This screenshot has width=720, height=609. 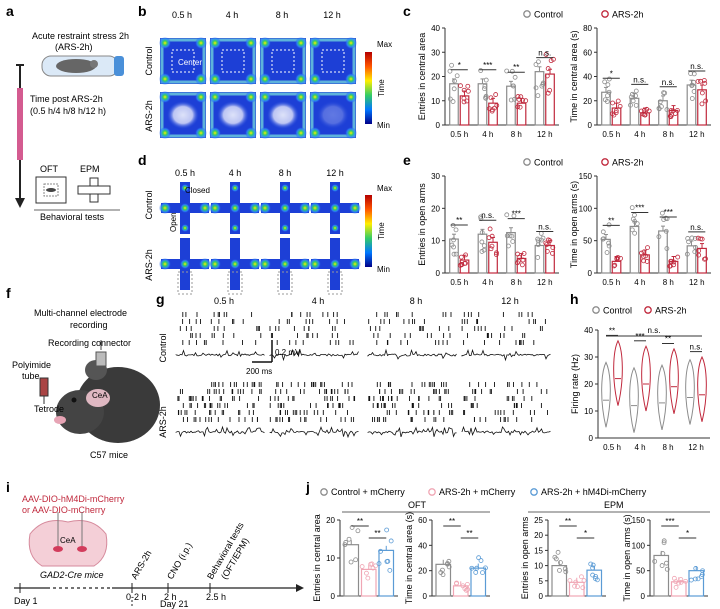 I want to click on panel-label-f: f, so click(x=8, y=293).